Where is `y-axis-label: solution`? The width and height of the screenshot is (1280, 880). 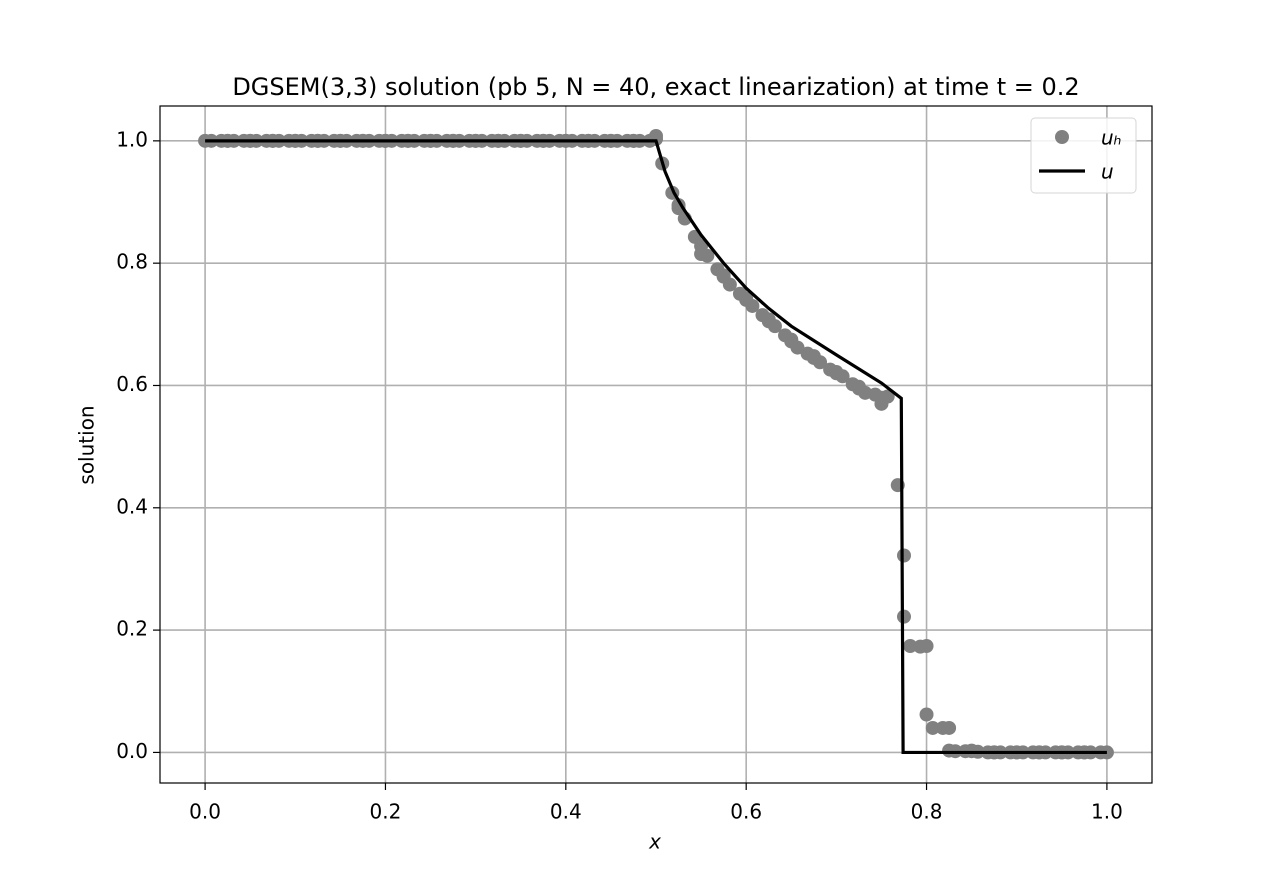 y-axis-label: solution is located at coordinates (87, 444).